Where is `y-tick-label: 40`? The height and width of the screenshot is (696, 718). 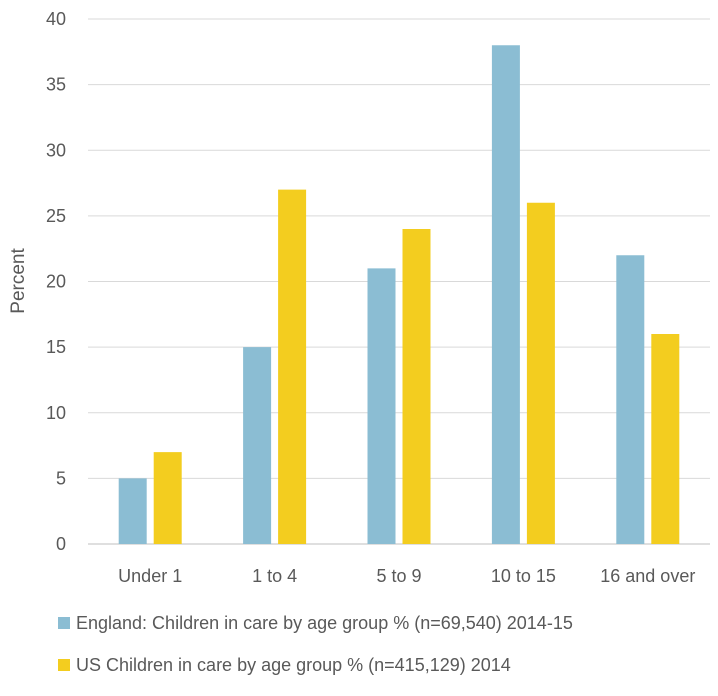 y-tick-label: 40 is located at coordinates (56, 19).